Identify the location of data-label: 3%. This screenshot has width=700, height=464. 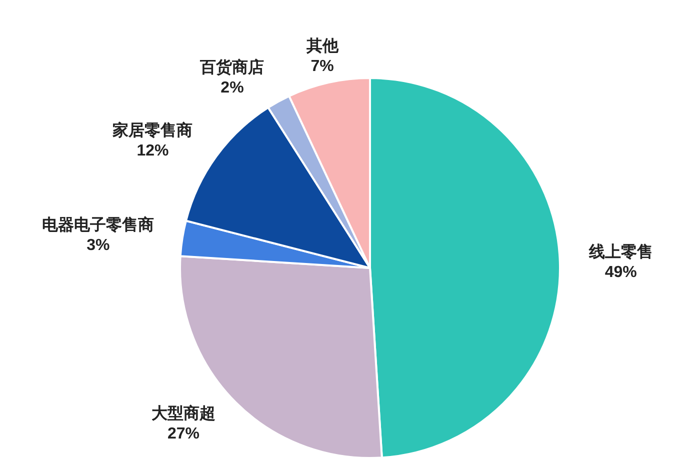
(98, 245).